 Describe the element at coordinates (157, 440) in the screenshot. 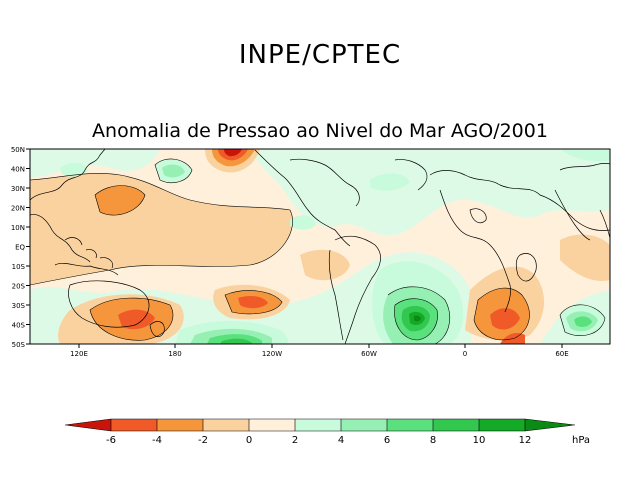

I see `colorbar-label: -4` at that location.